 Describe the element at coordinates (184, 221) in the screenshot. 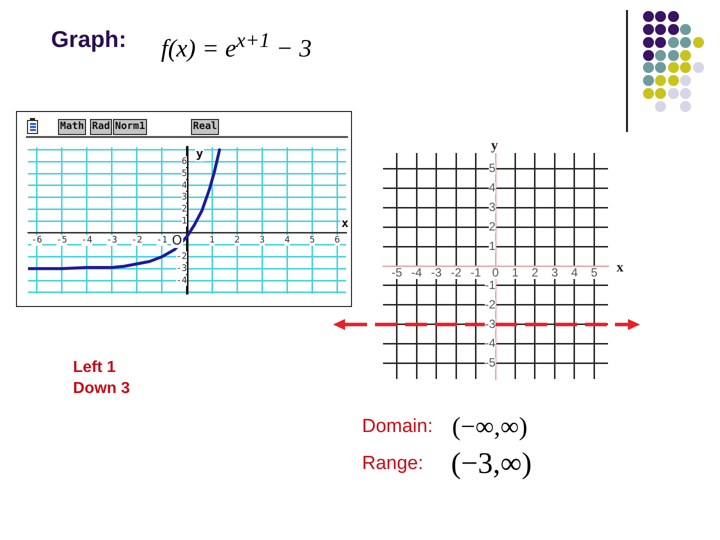

I see `y-tick-label: 1` at that location.